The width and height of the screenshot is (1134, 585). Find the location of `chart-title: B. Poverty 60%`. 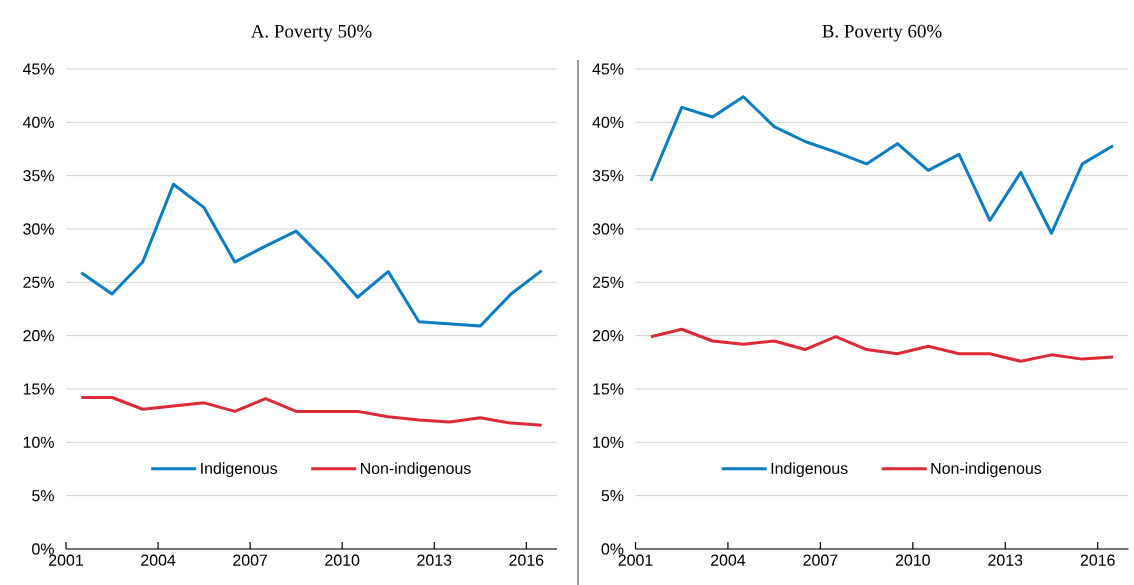

chart-title: B. Poverty 60% is located at coordinates (882, 33).